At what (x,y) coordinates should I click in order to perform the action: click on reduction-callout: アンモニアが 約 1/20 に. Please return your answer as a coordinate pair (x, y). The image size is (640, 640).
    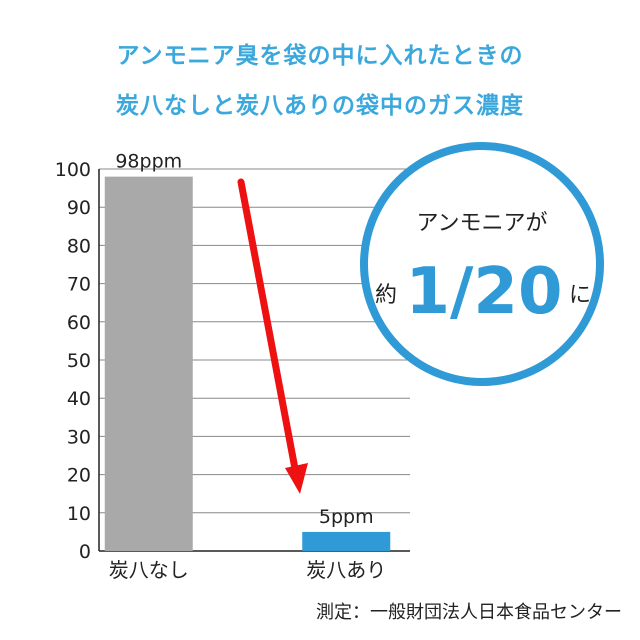
    Looking at the image, I should click on (482, 264).